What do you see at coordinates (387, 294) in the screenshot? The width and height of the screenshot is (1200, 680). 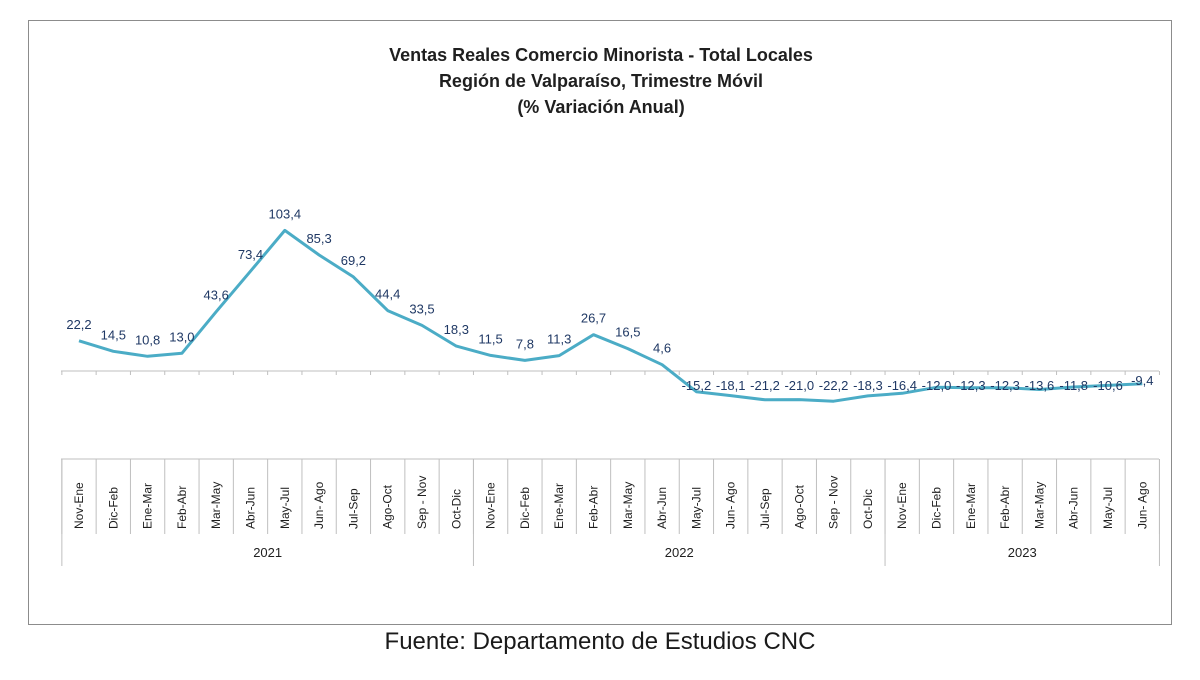 I see `data-label: 44,4` at bounding box center [387, 294].